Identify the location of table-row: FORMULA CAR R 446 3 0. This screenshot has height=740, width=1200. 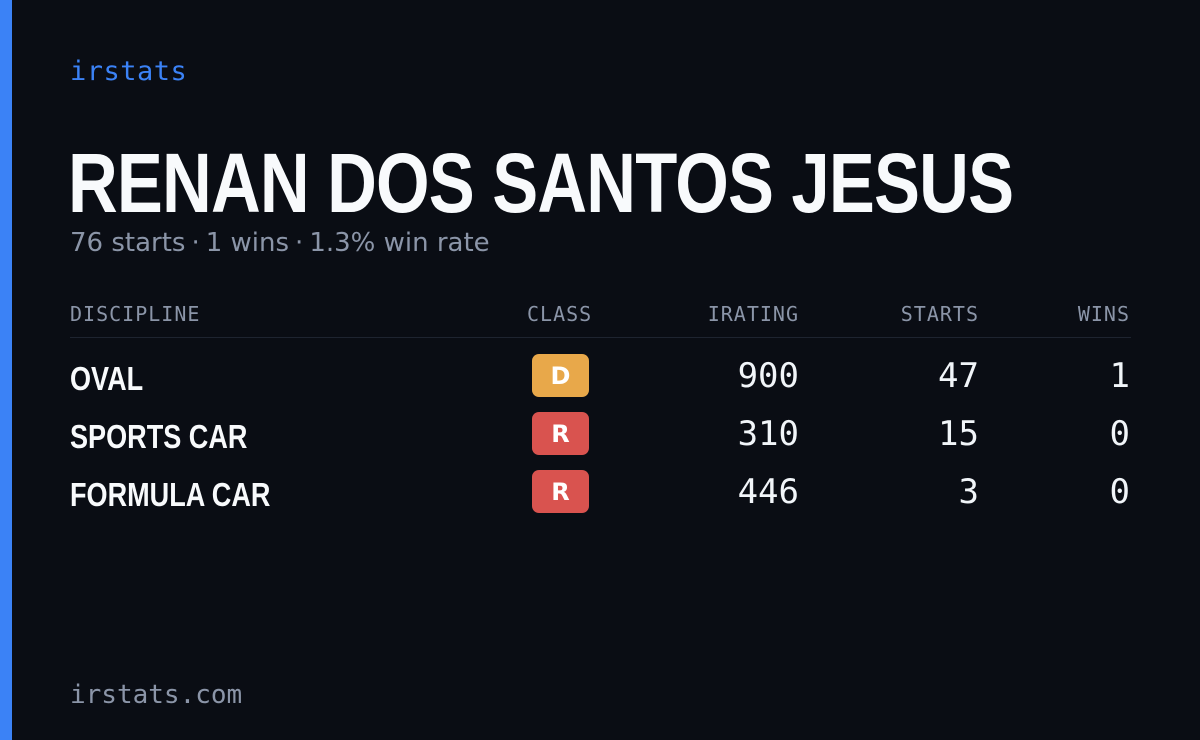
(600, 499).